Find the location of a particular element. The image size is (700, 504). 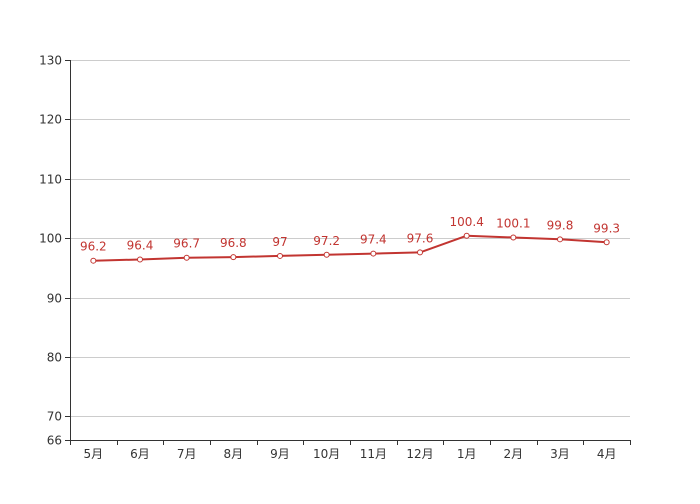

data-label: 97.6 is located at coordinates (420, 238).